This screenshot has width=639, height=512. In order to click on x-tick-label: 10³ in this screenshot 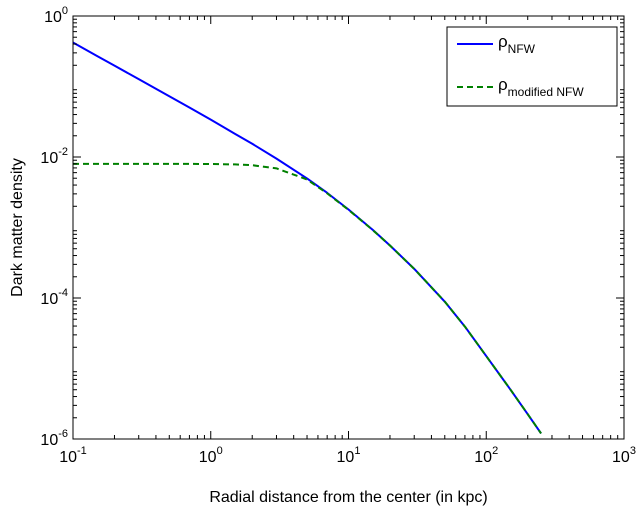, I will do `click(624, 455)`.